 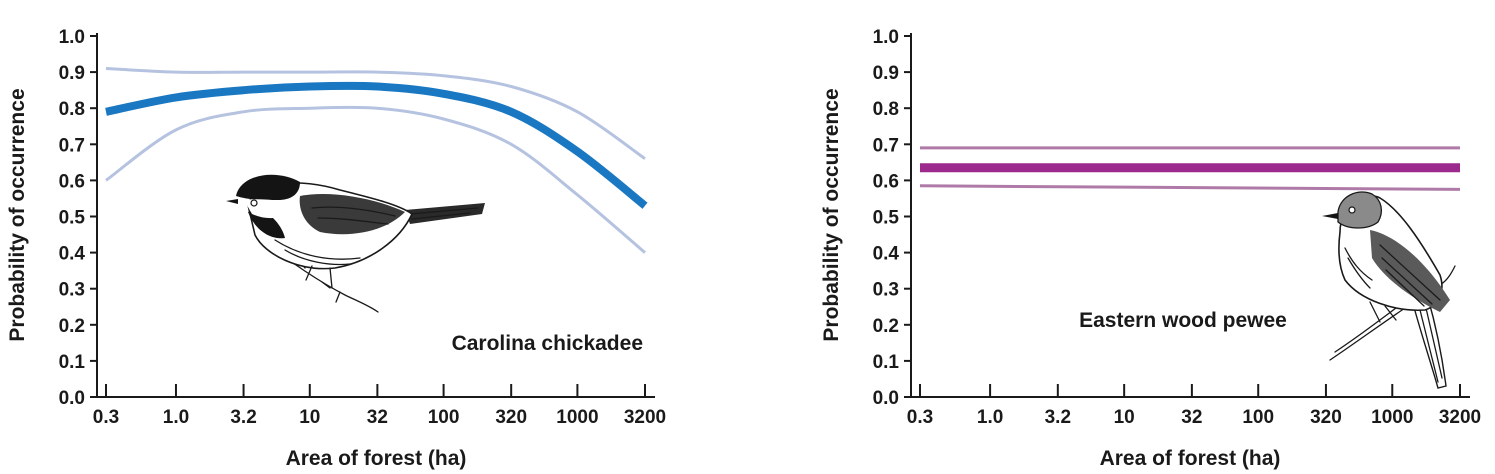 I want to click on series-line-estimate, so click(x=376, y=145).